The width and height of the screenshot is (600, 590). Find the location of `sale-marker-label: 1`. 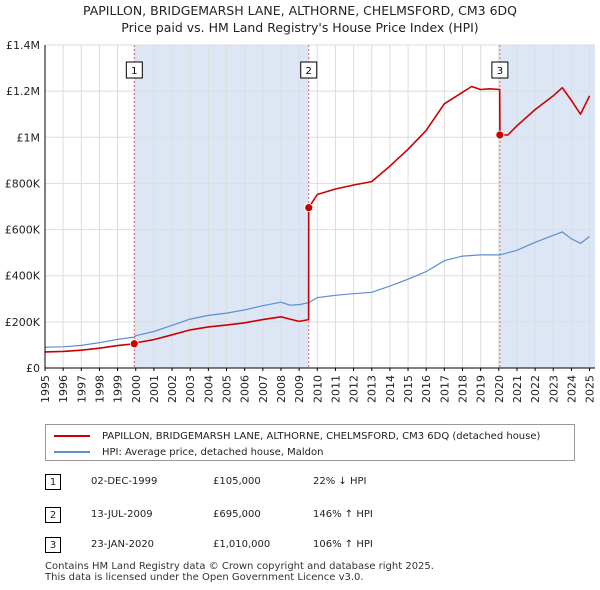

sale-marker-label: 1 is located at coordinates (134, 71).